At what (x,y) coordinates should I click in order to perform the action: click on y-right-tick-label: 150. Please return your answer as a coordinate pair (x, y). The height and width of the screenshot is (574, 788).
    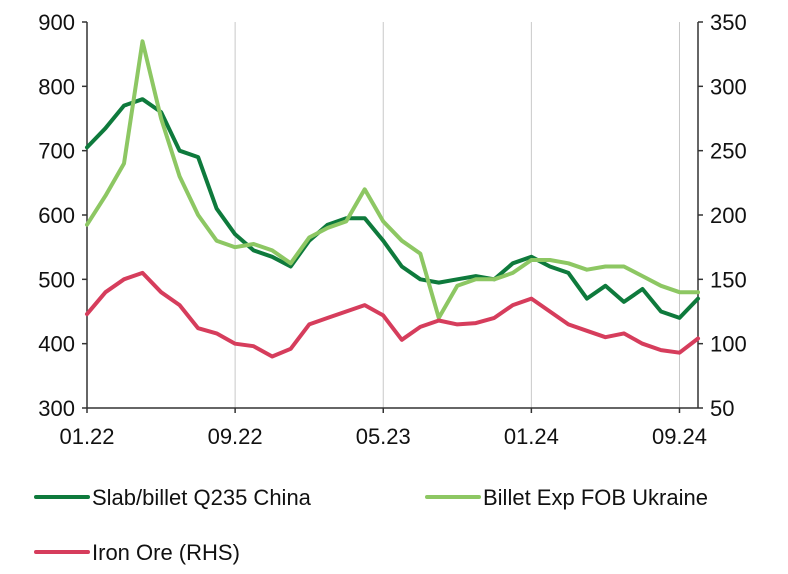
    Looking at the image, I should click on (728, 279).